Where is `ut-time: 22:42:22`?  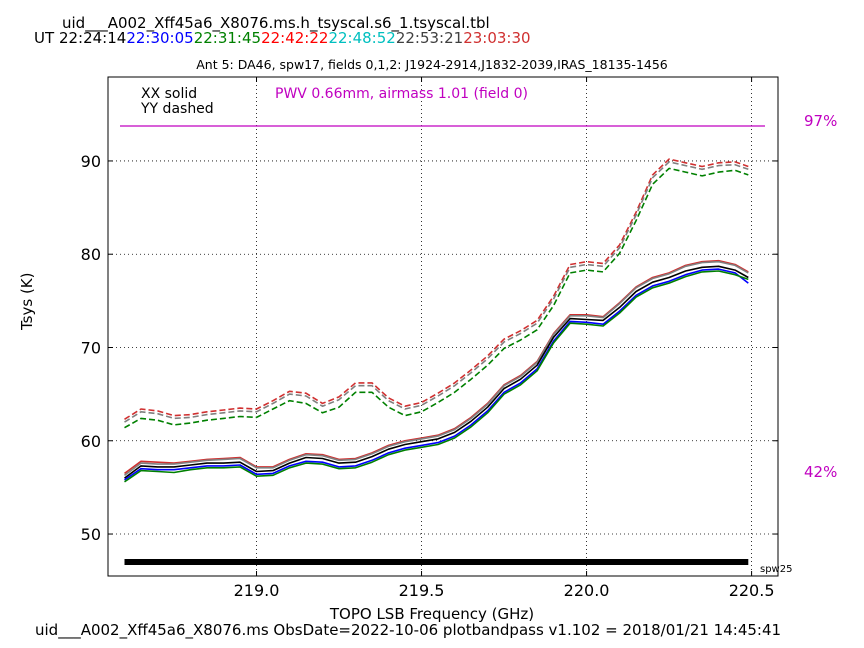 ut-time: 22:42:22 is located at coordinates (295, 38).